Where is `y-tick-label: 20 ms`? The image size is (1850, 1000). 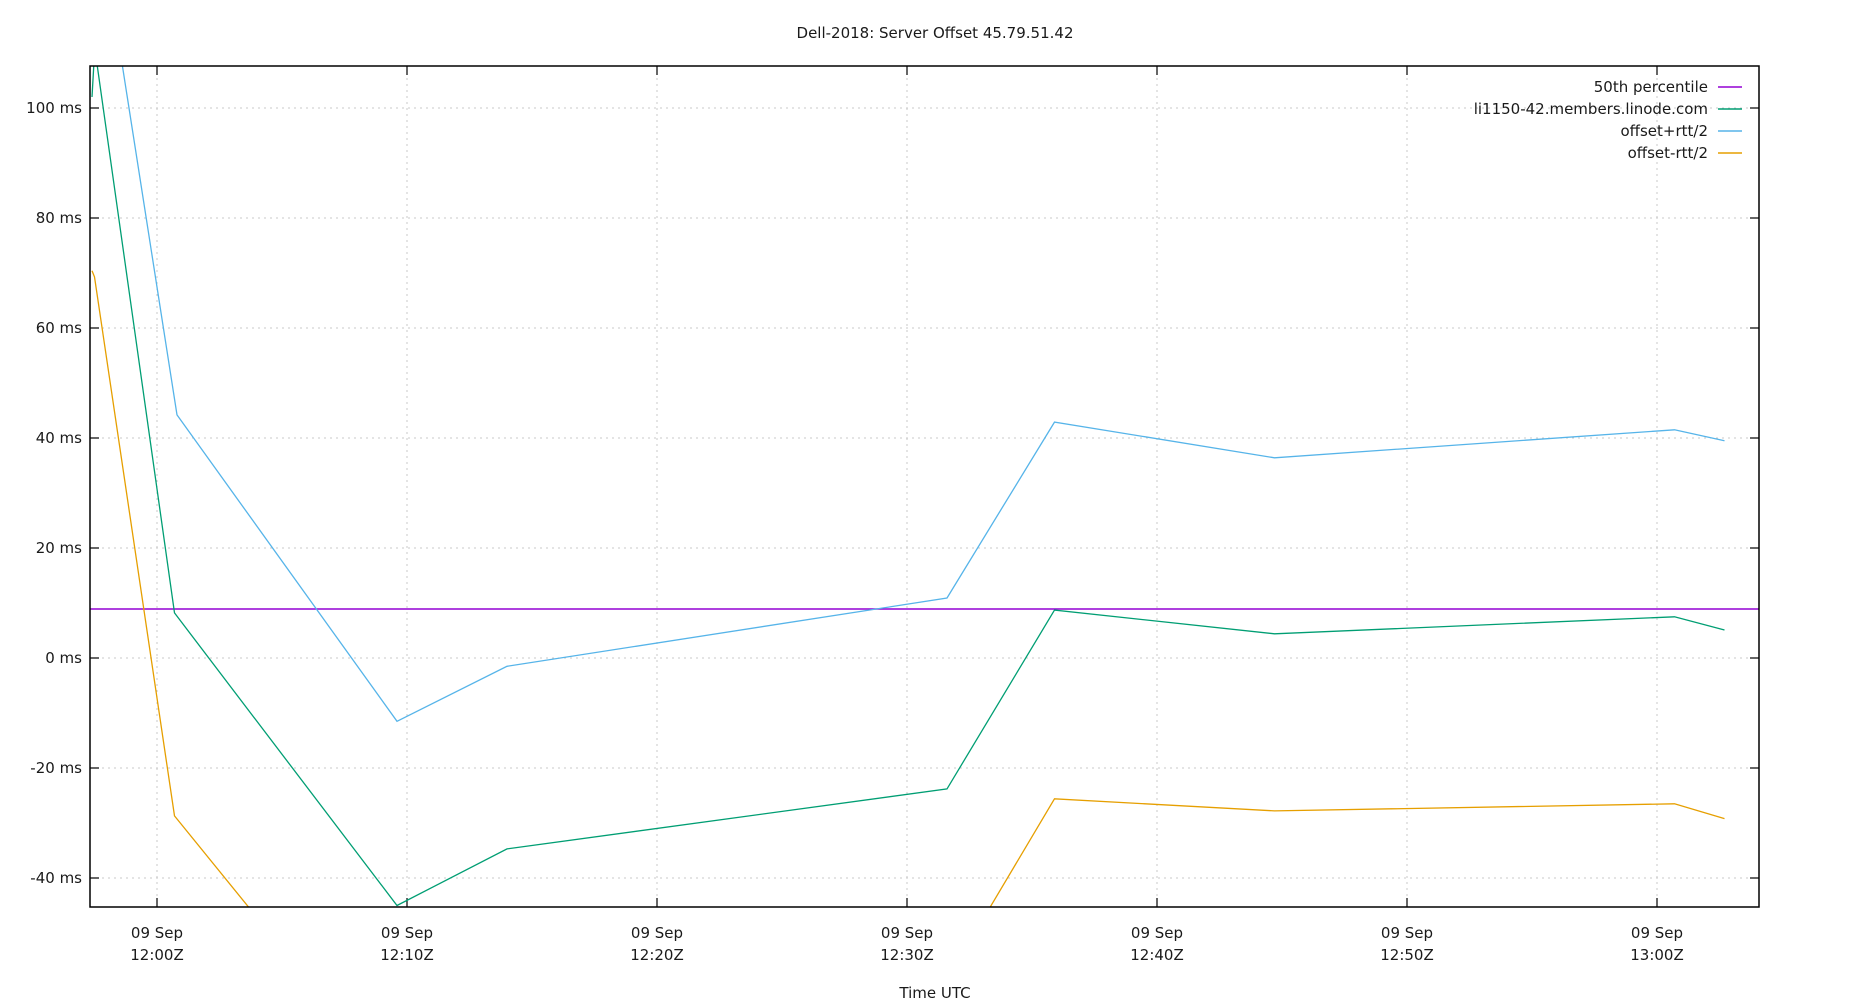
y-tick-label: 20 ms is located at coordinates (59, 548).